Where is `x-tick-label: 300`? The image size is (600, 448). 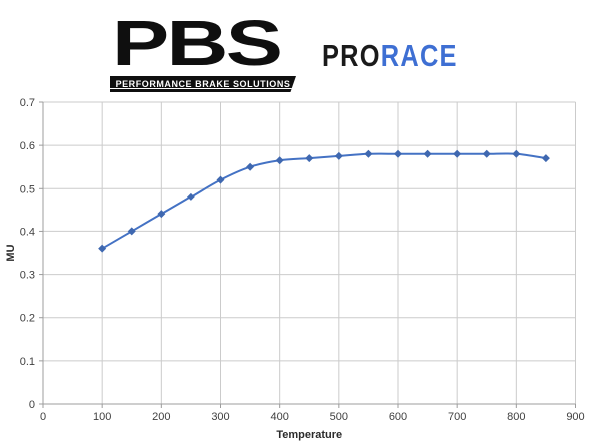
x-tick-label: 300 is located at coordinates (220, 417).